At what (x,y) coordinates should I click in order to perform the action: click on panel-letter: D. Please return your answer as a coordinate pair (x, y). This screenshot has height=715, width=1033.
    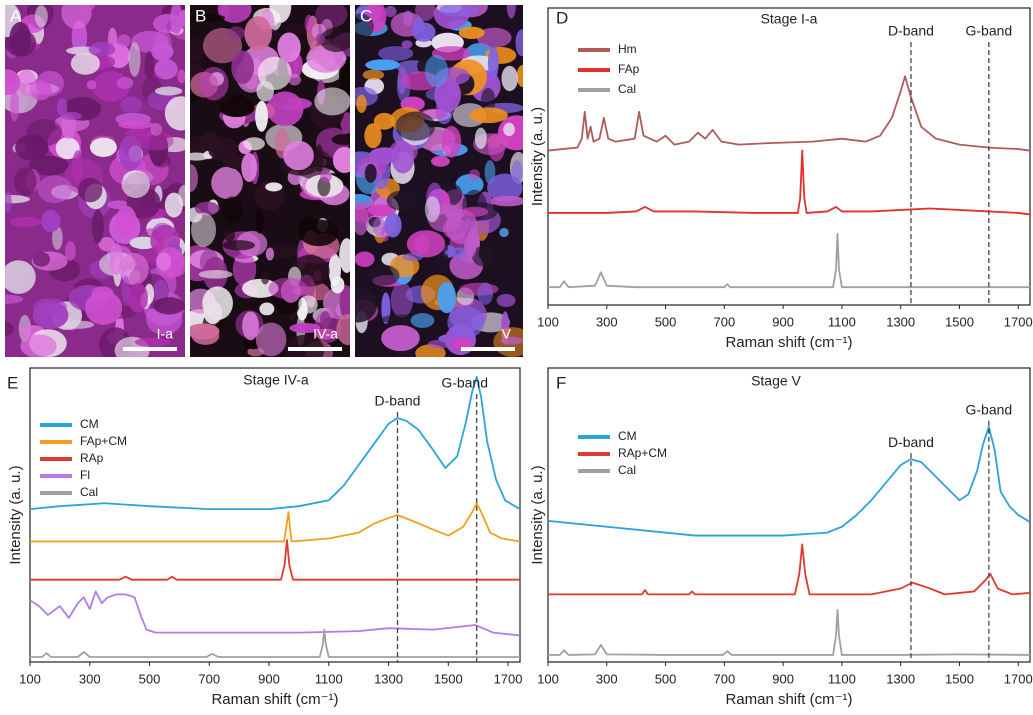
    Looking at the image, I should click on (562, 17).